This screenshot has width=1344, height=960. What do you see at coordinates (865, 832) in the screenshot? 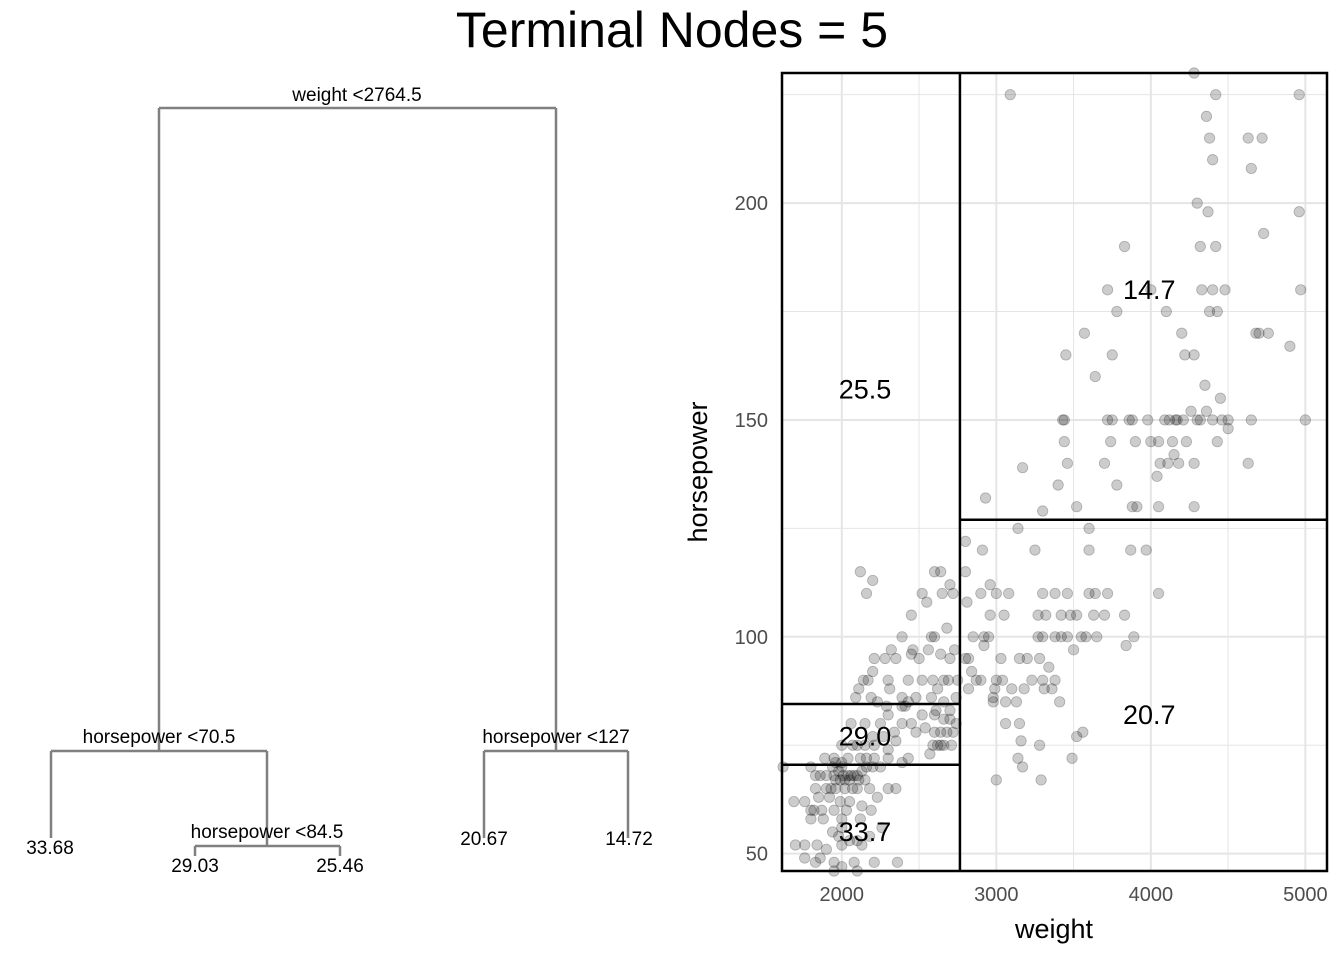
I see `region-label: 33.7` at bounding box center [865, 832].